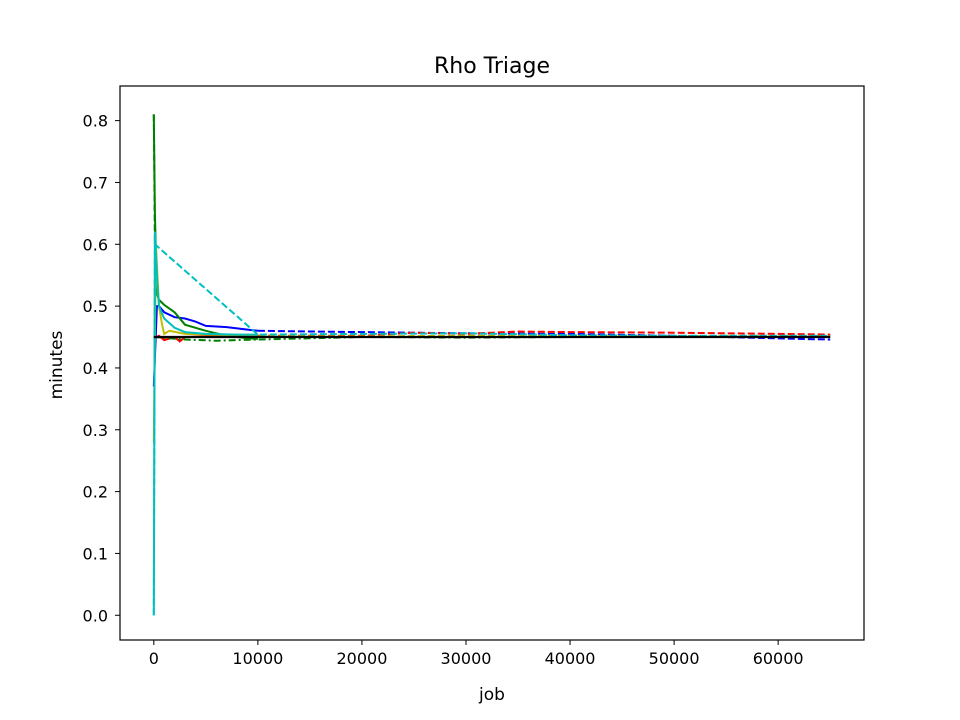 Image resolution: width=960 pixels, height=720 pixels. What do you see at coordinates (95, 492) in the screenshot?
I see `y-tick-label: 0.2` at bounding box center [95, 492].